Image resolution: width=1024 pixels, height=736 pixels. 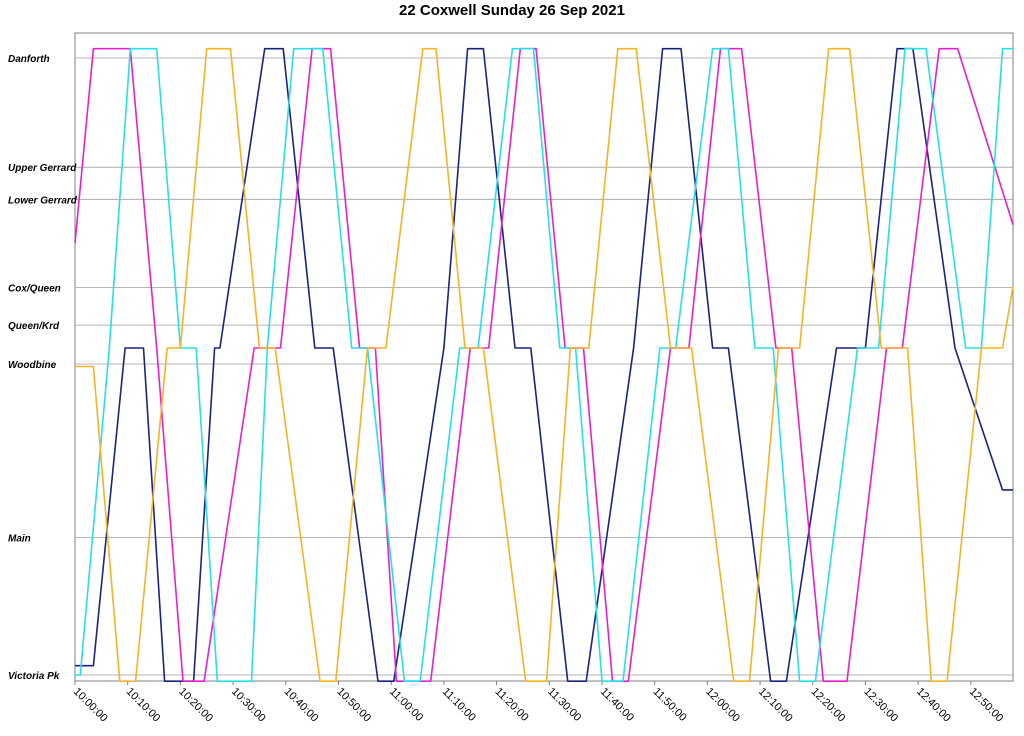 I want to click on x-tick-label: 11:10:00, so click(x=459, y=705).